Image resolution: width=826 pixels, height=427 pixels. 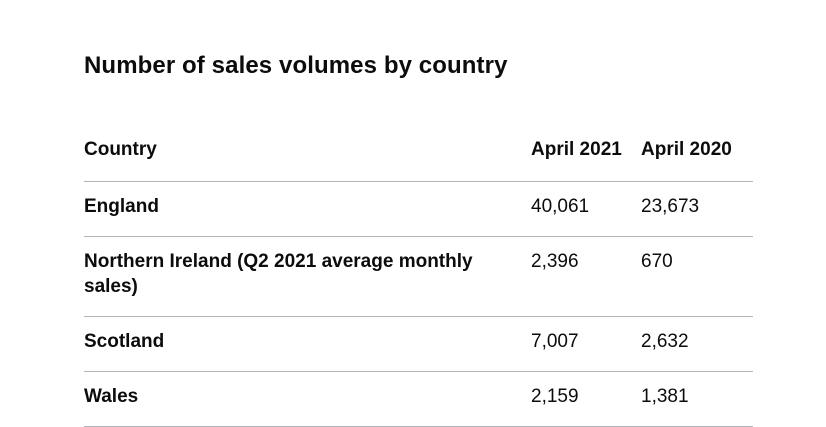 I want to click on table-row-england: England 40,061 23,673, so click(x=418, y=209).